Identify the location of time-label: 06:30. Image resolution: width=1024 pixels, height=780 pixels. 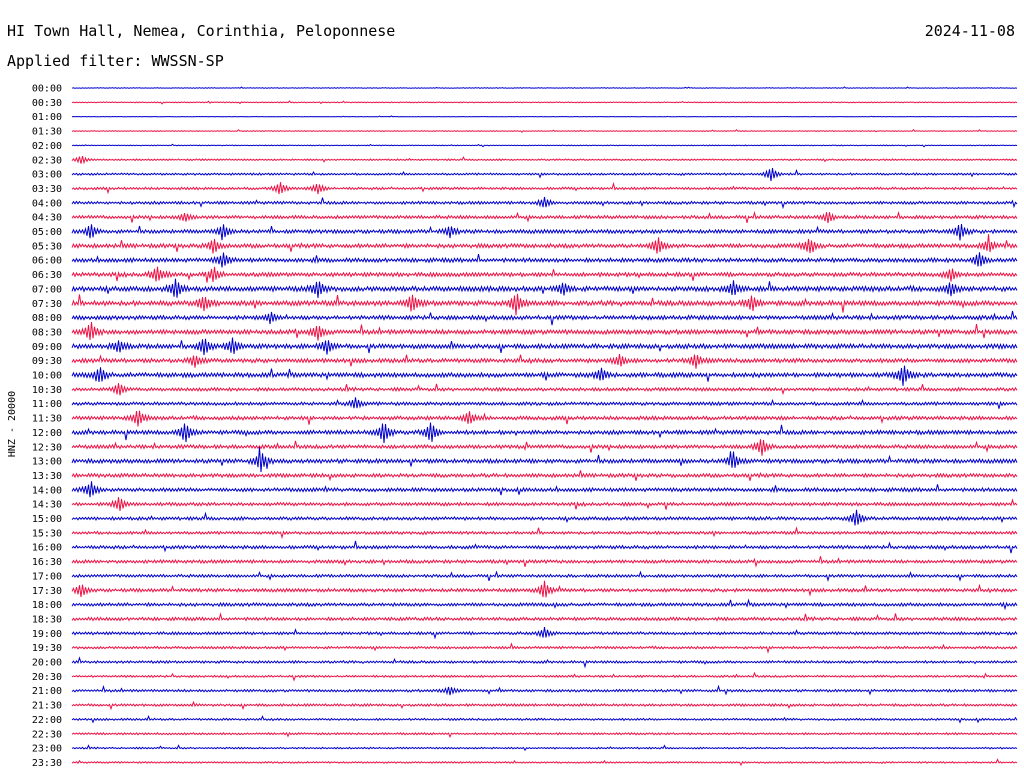
(47, 275).